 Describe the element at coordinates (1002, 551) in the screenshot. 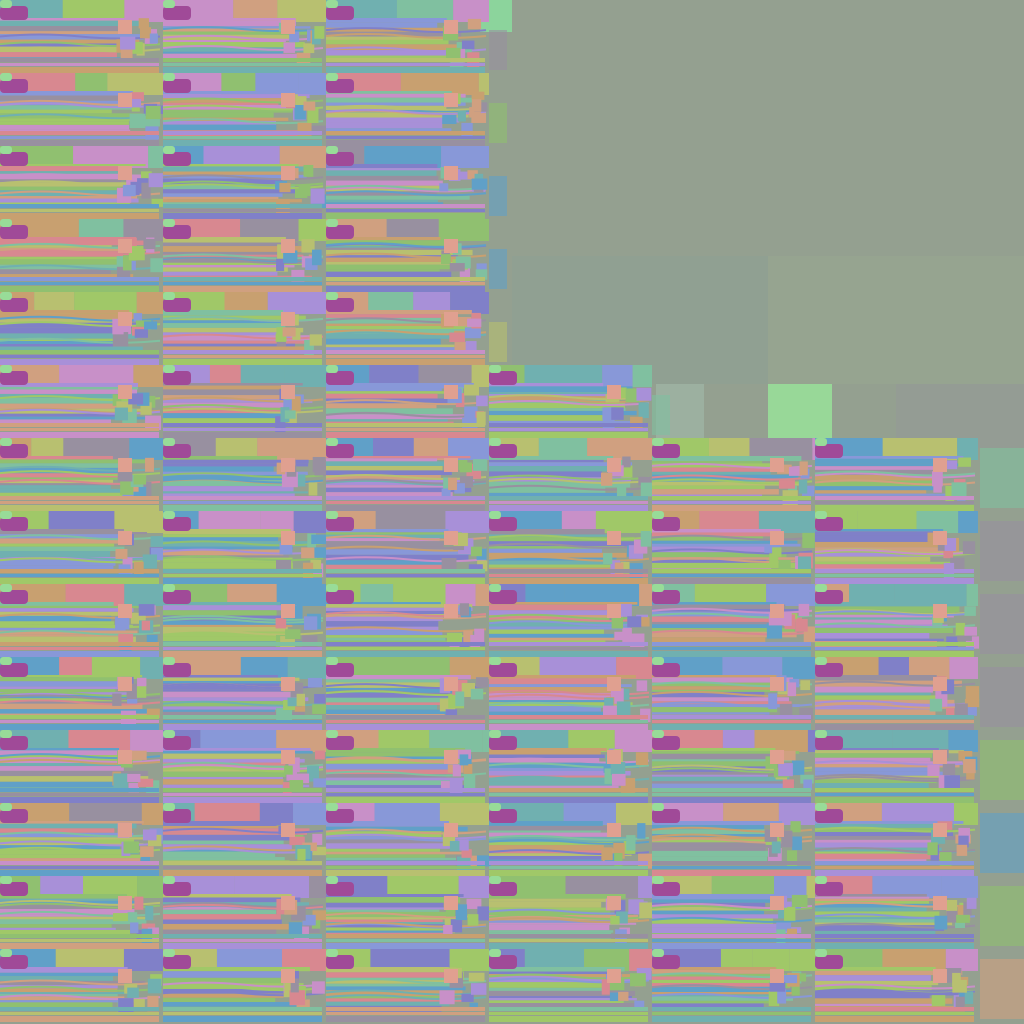

I see `edge-patch` at that location.